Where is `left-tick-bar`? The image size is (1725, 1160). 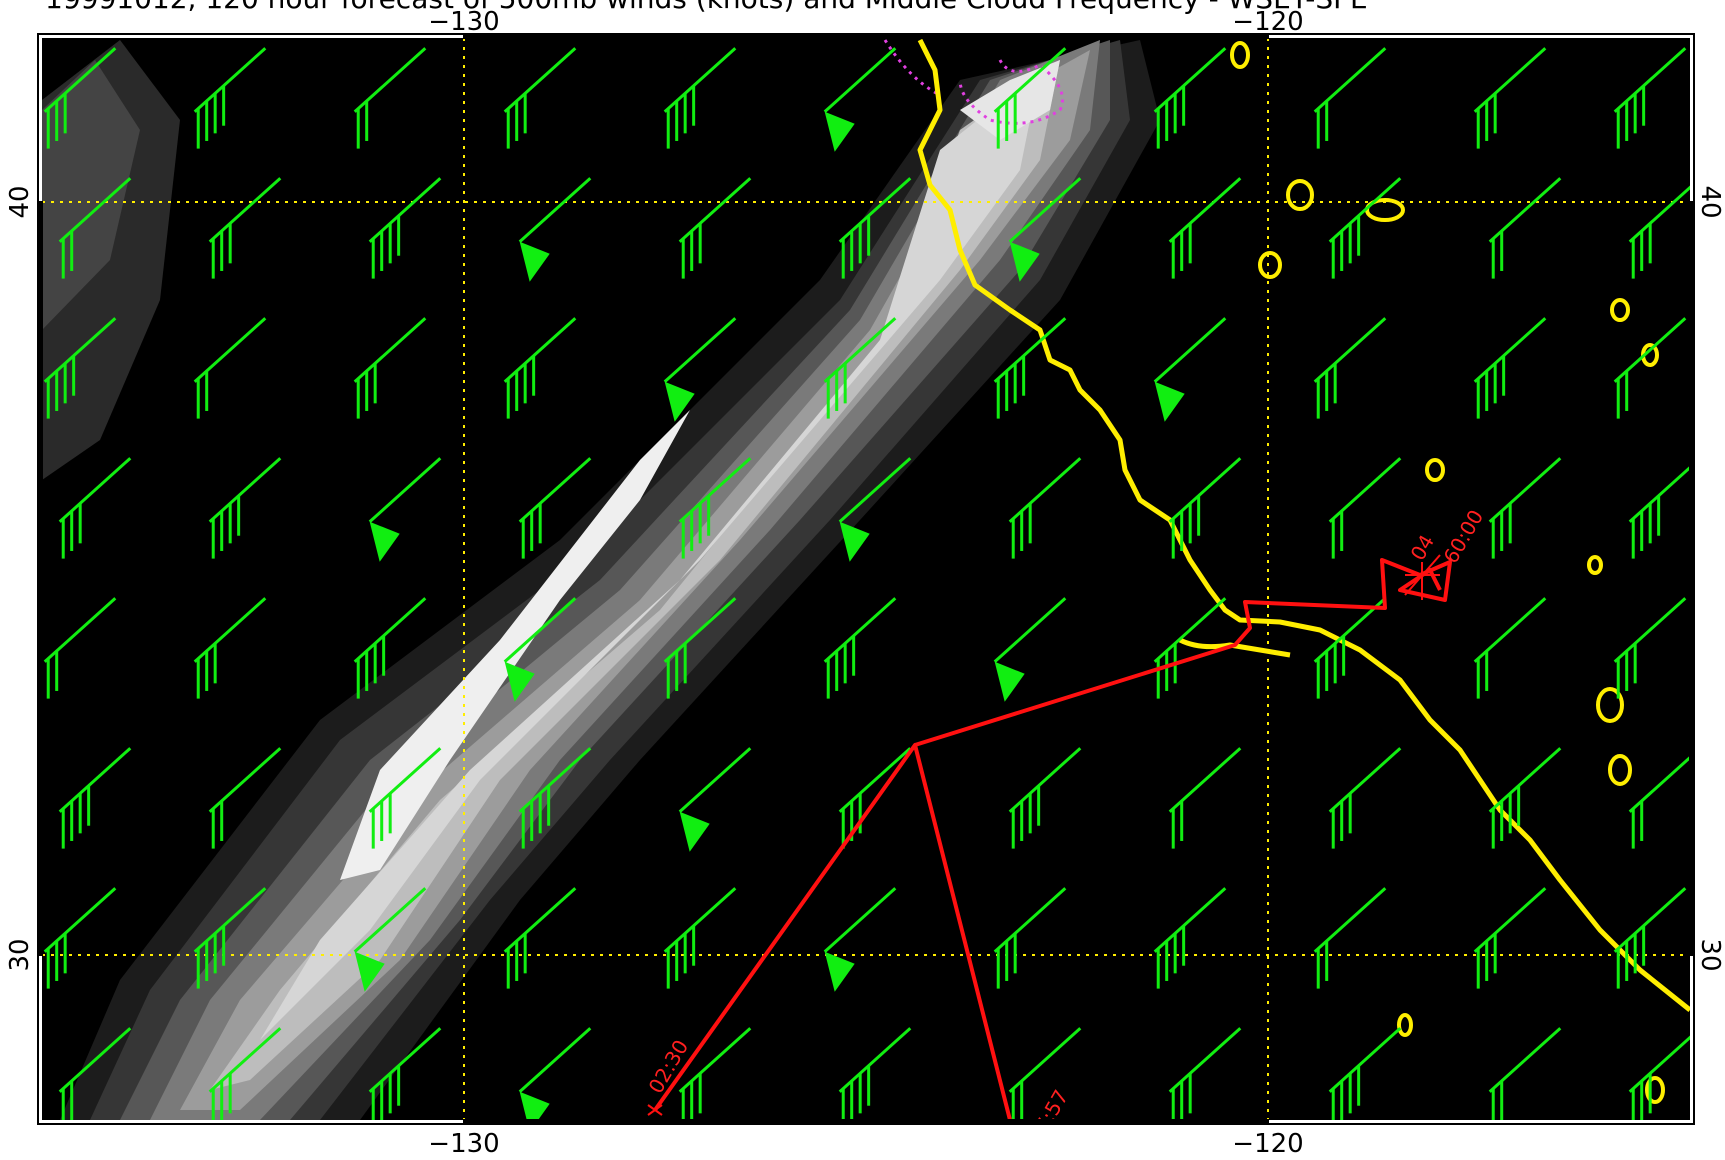
left-tick-bar is located at coordinates (40, 578).